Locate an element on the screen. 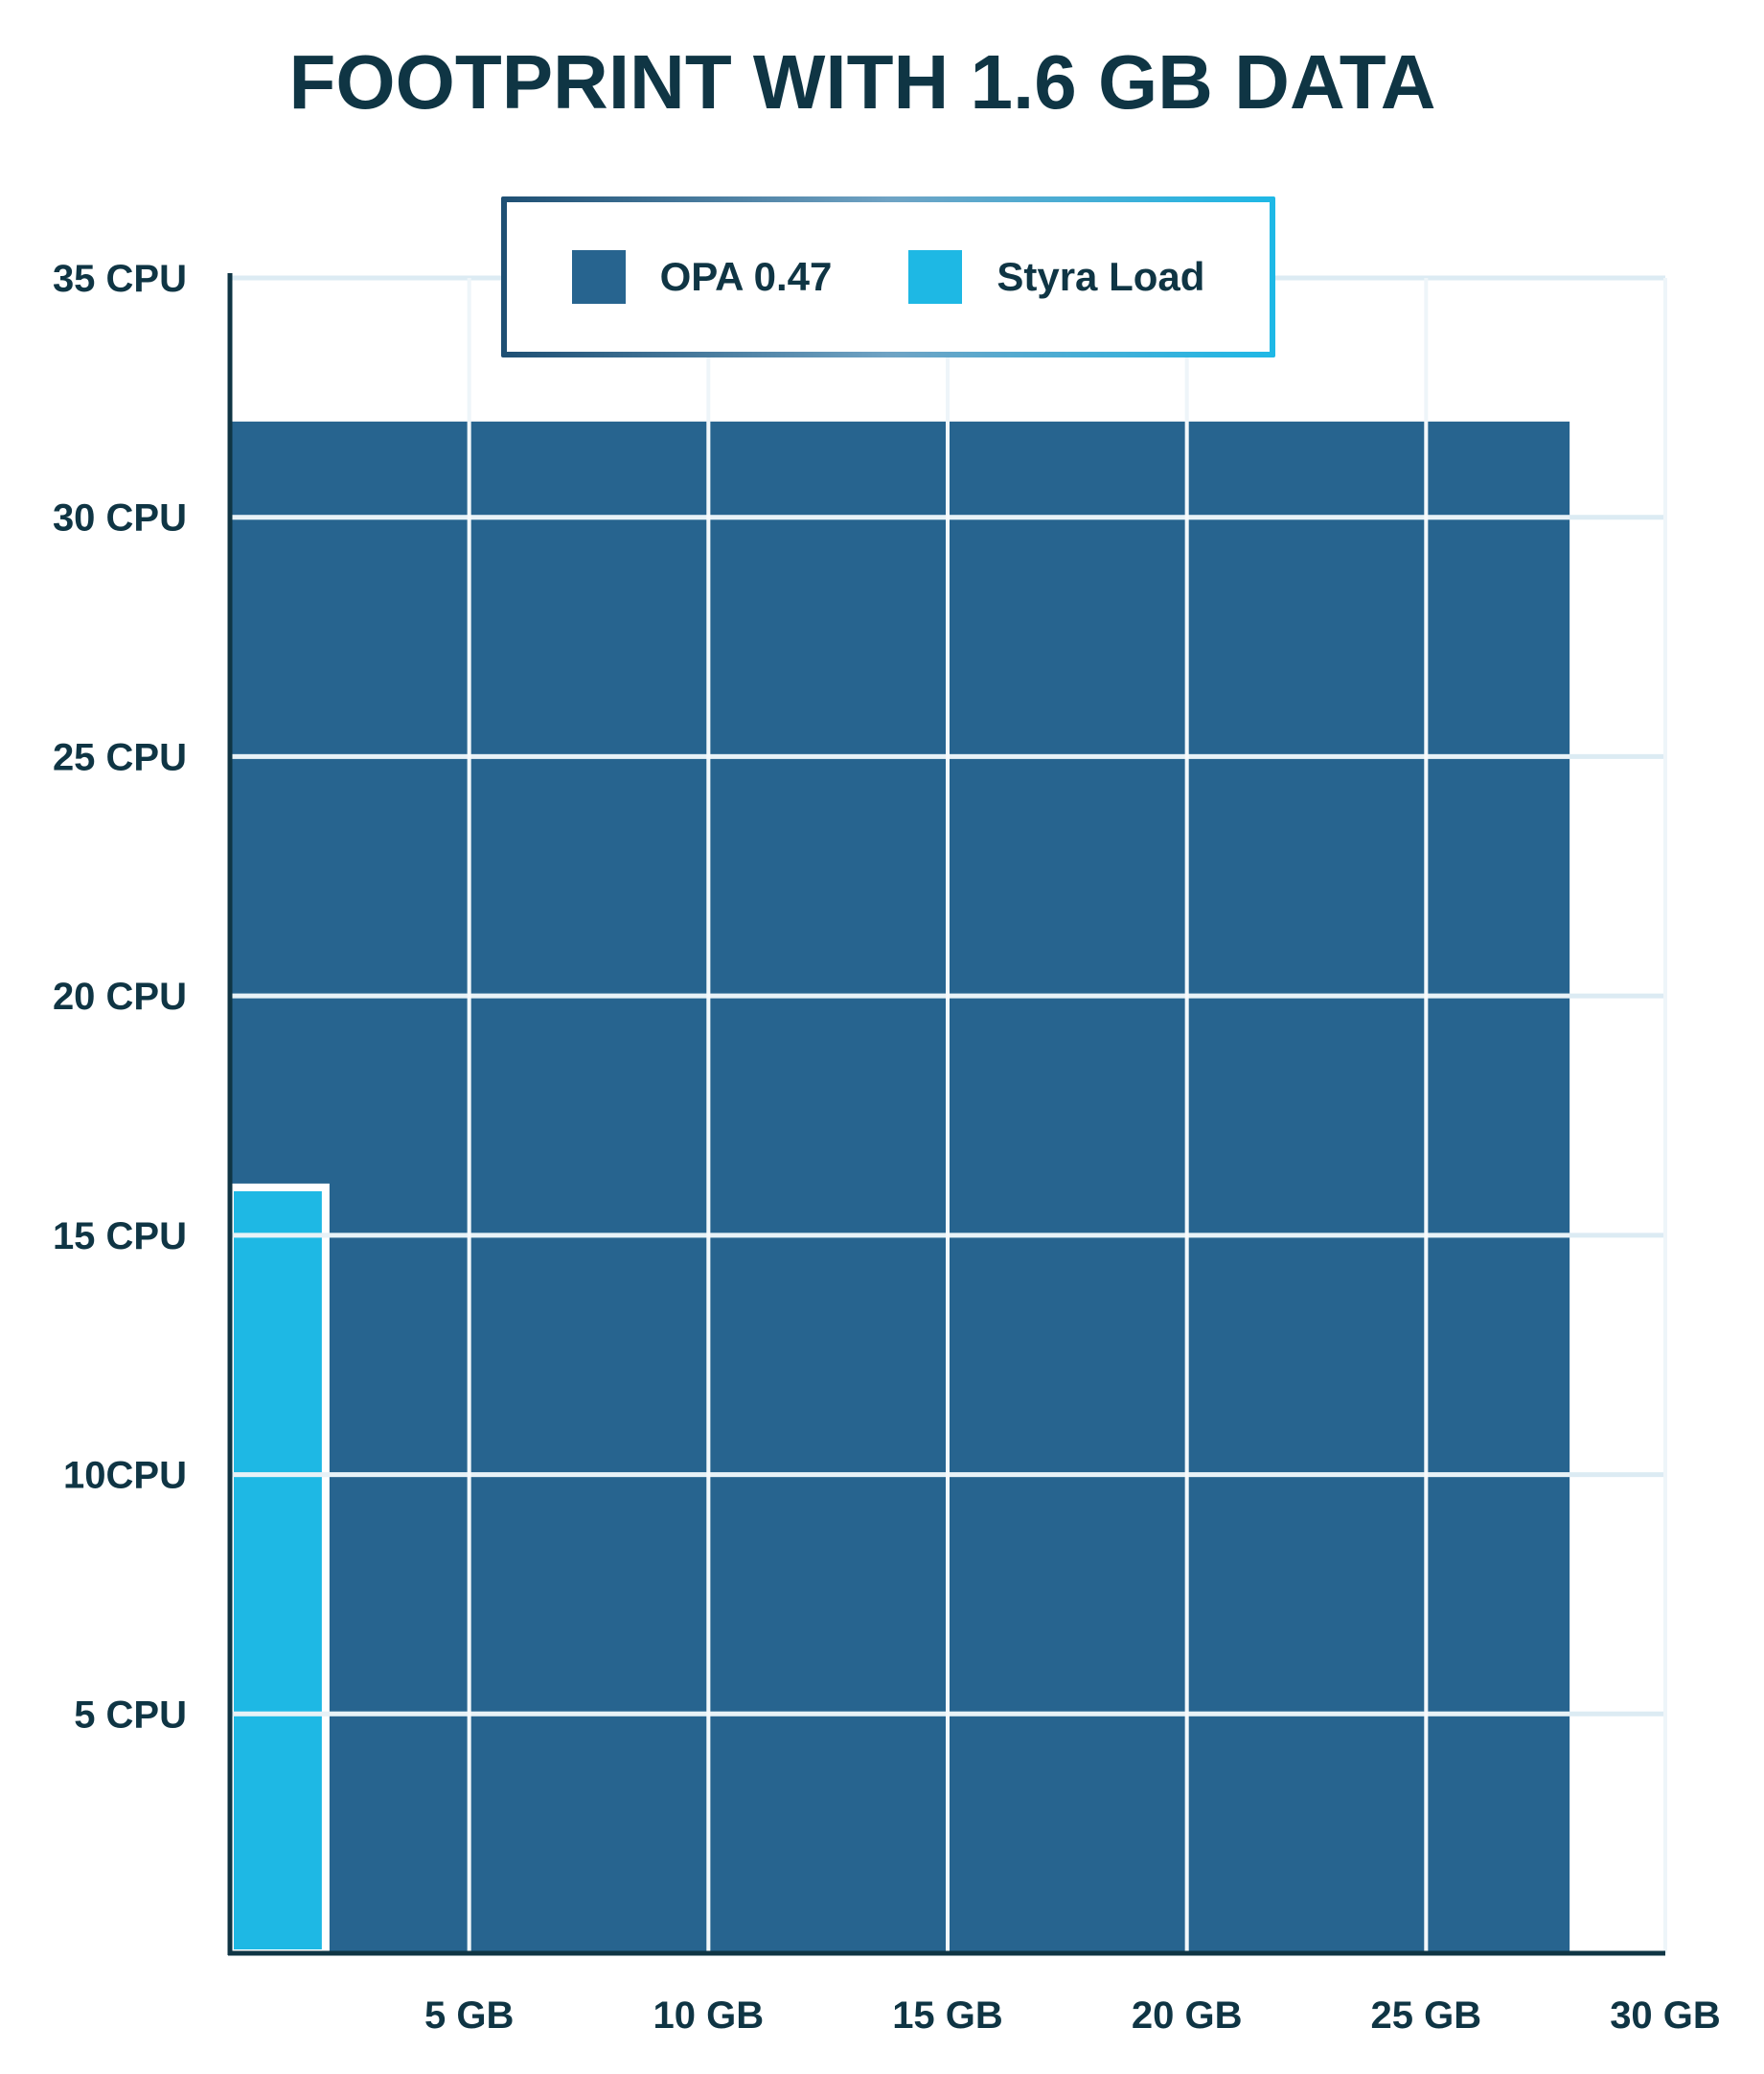  chart-title: FOOTPRINT WITH 1.6 GB DATA is located at coordinates (862, 82).